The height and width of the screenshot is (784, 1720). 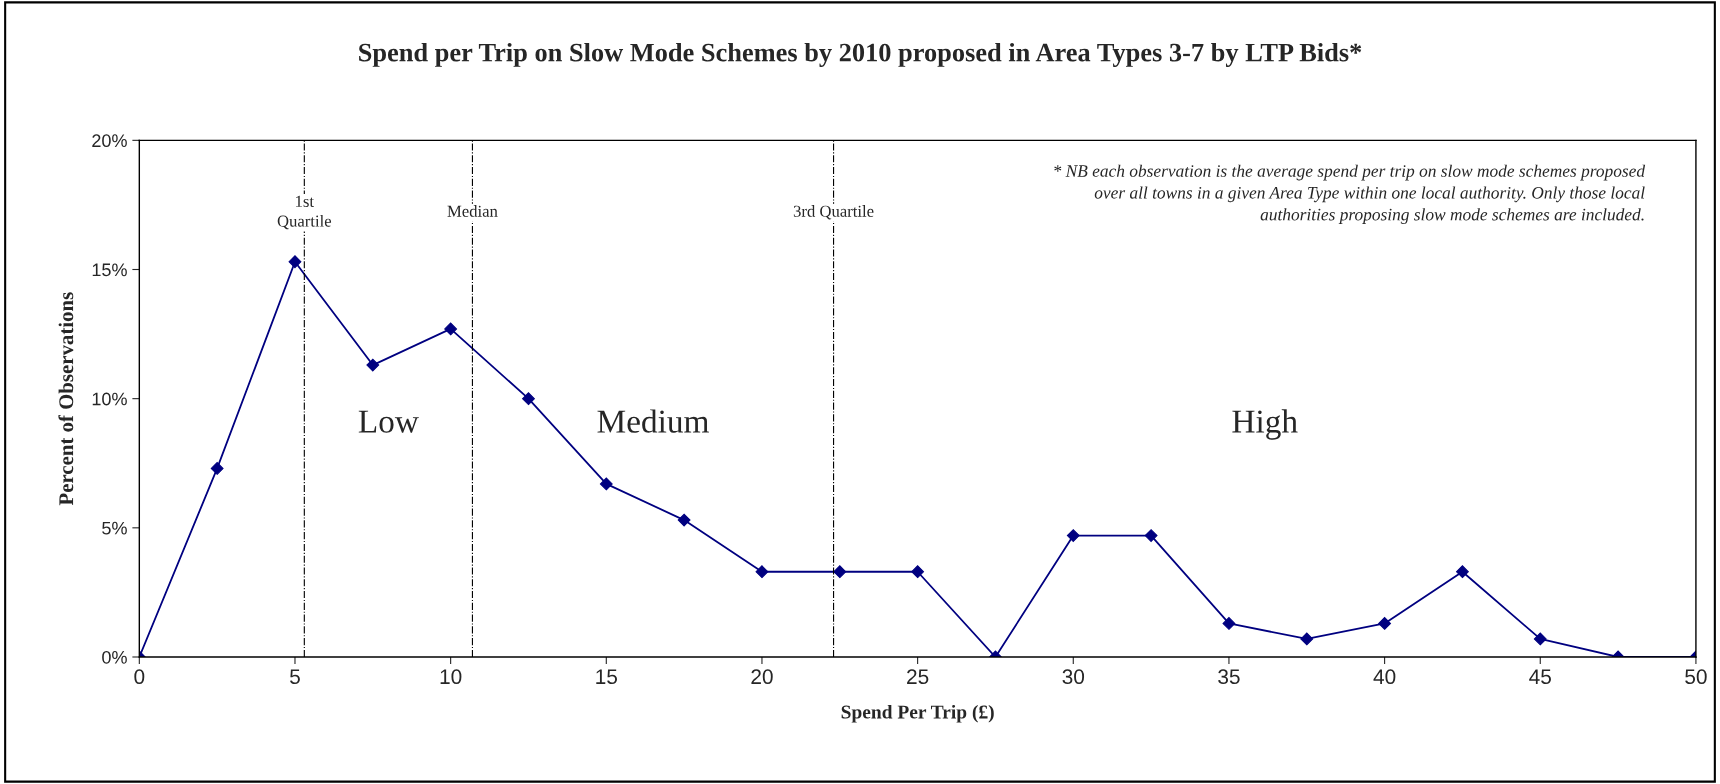 What do you see at coordinates (295, 677) in the screenshot?
I see `x-tick-label: 5` at bounding box center [295, 677].